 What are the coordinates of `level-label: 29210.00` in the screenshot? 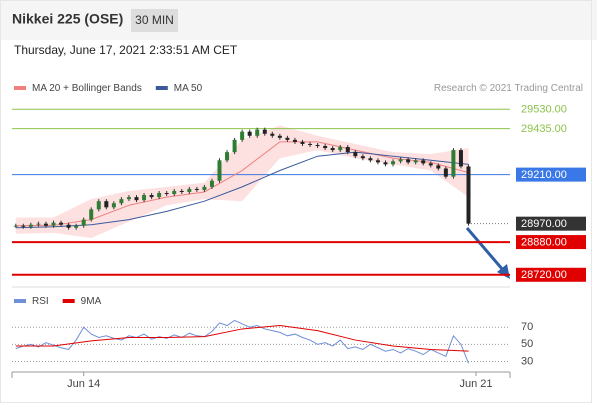 It's located at (544, 175).